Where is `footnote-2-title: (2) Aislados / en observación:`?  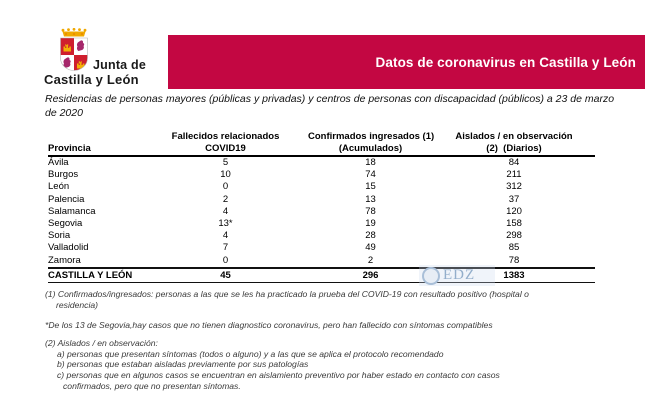
footnote-2-title: (2) Aislados / en observación: is located at coordinates (101, 343).